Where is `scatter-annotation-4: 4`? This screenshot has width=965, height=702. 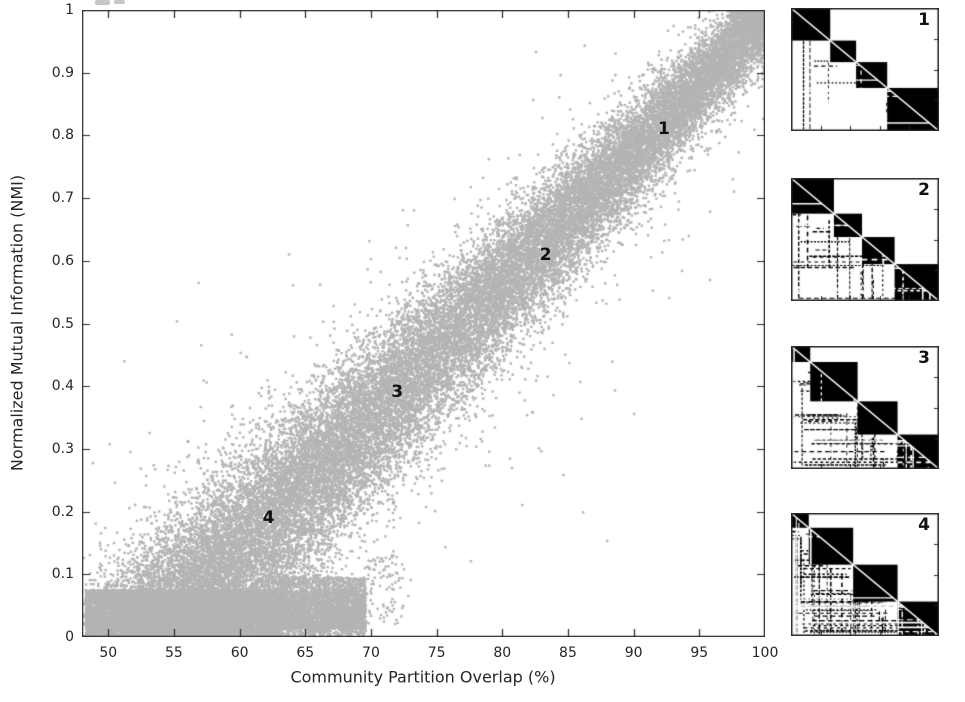
scatter-annotation-4: 4 is located at coordinates (268, 517).